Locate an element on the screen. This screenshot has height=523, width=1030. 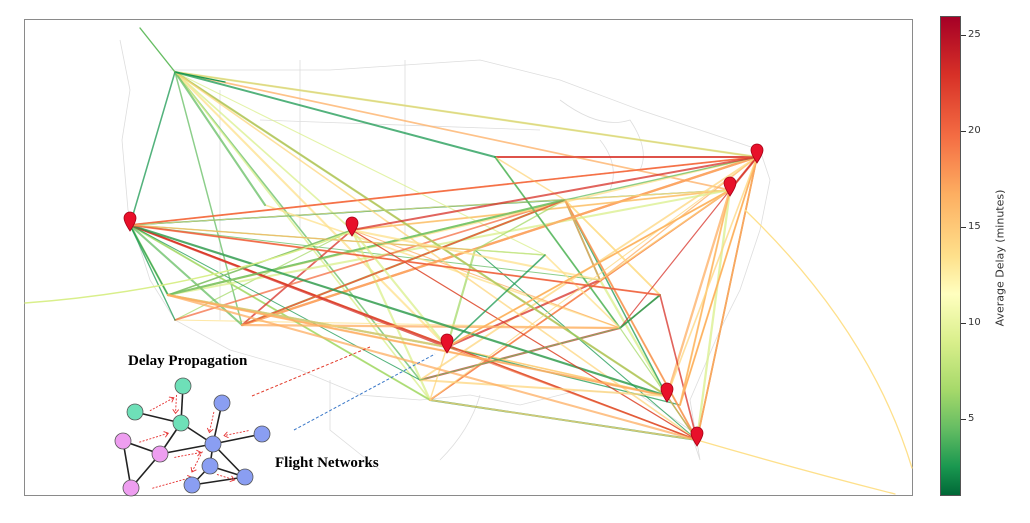
delay-propagation-label: Delay Propagation is located at coordinates (188, 361).